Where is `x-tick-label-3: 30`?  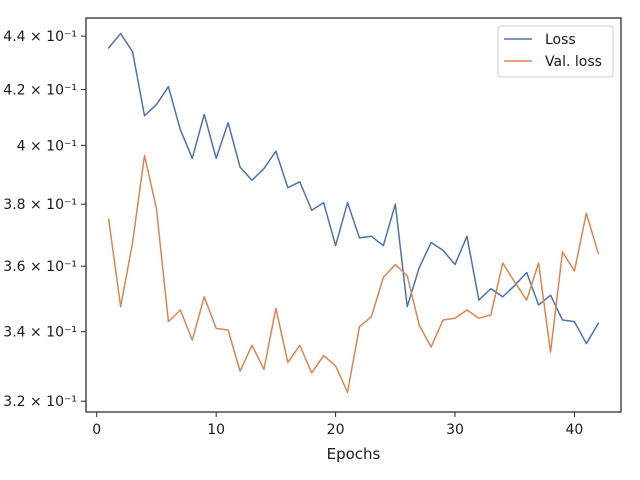 x-tick-label-3: 30 is located at coordinates (455, 430).